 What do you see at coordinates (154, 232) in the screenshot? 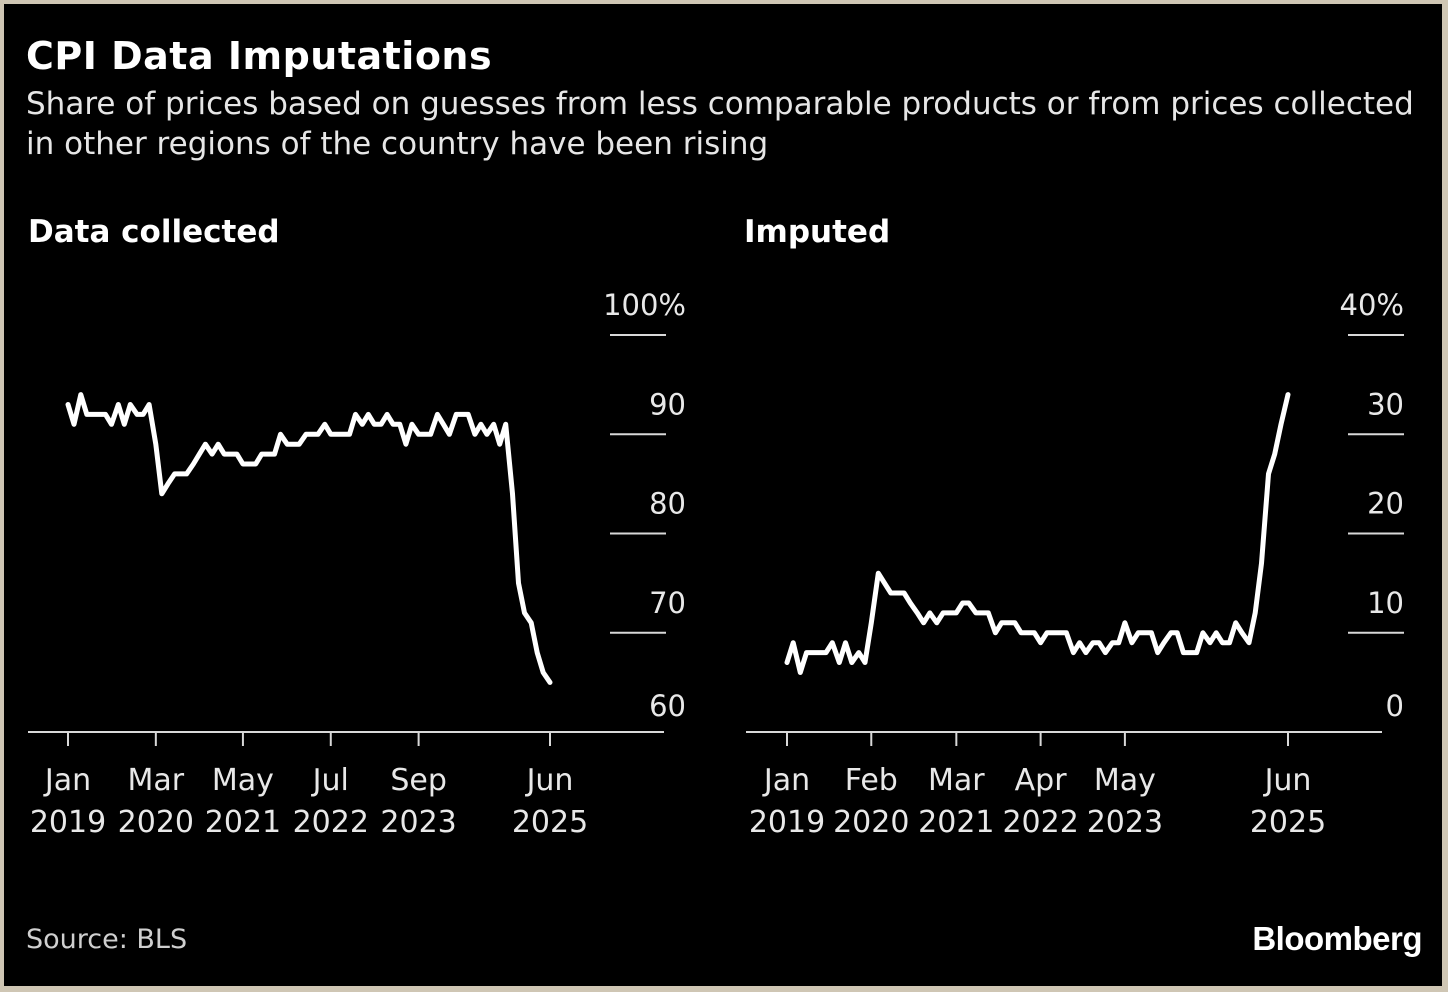
I see `panel-title-data-collected: Data collected` at bounding box center [154, 232].